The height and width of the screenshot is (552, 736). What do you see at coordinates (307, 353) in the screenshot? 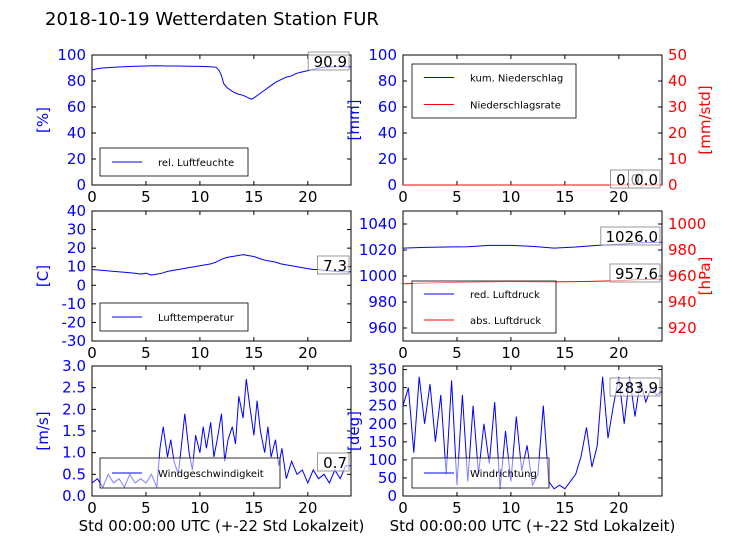
I see `x-tick-label-temperature: 20` at bounding box center [307, 353].